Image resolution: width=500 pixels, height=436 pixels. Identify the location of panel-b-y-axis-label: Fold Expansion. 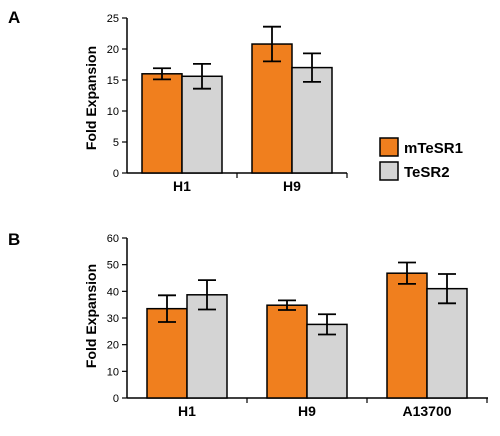
(91, 316).